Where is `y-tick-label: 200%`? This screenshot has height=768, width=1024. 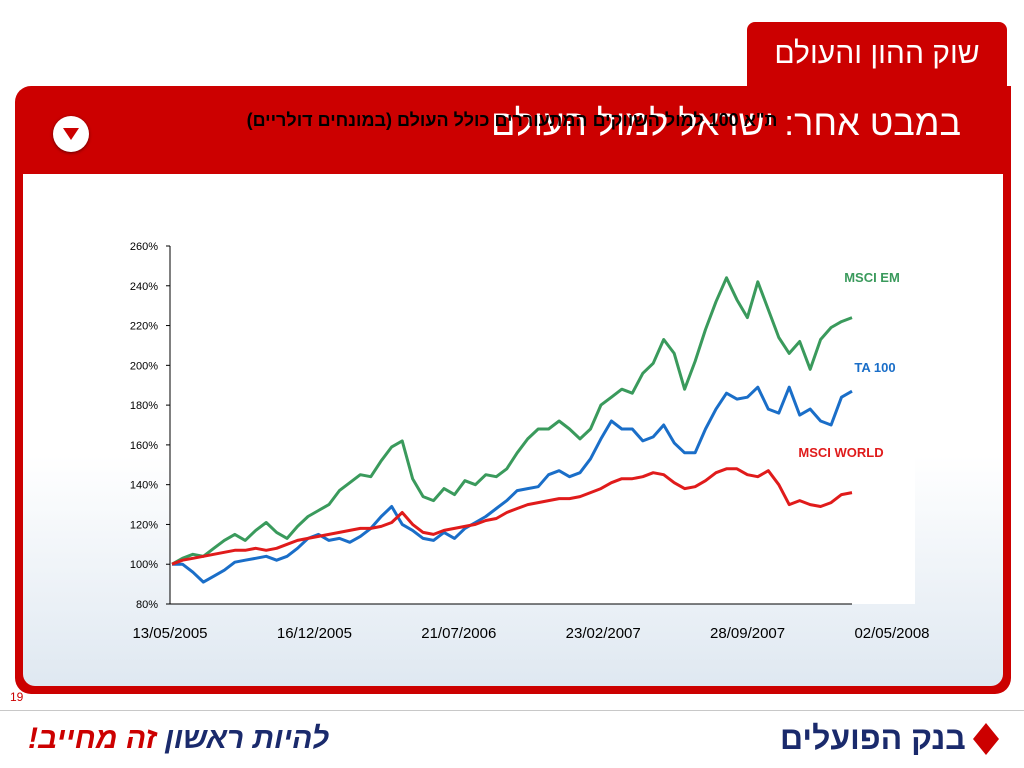 y-tick-label: 200% is located at coordinates (144, 366).